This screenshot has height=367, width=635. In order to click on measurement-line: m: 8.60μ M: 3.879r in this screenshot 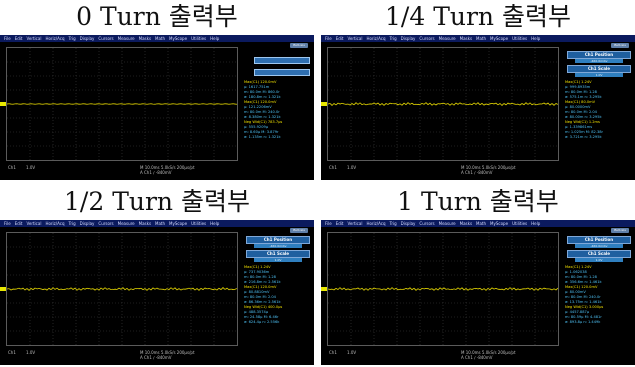, I will do `click(261, 132)`.